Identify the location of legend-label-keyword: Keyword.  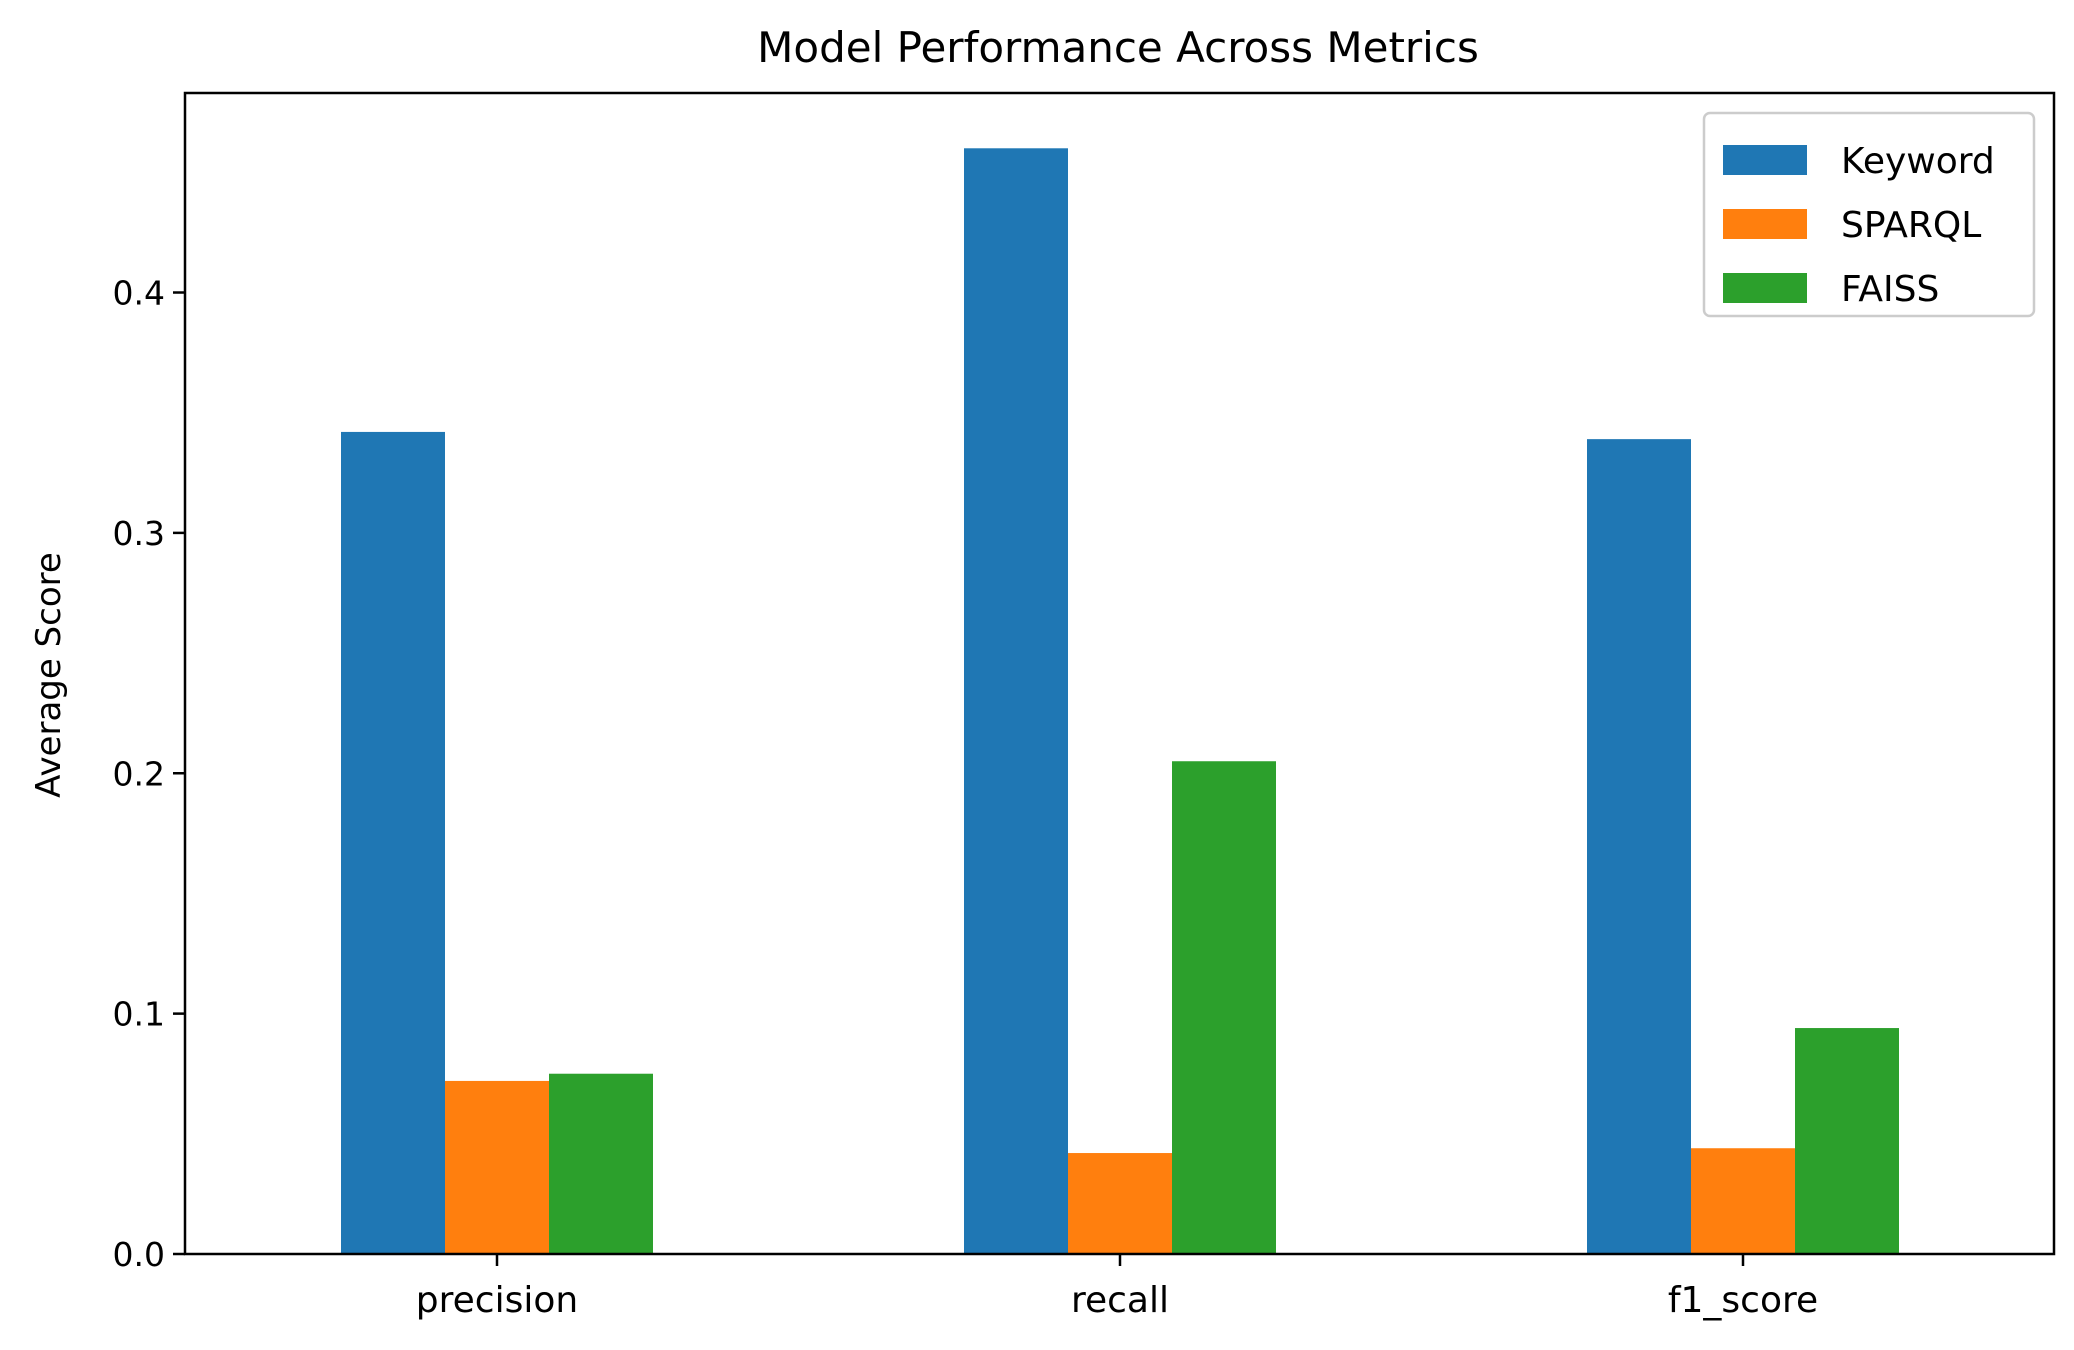
(1918, 161).